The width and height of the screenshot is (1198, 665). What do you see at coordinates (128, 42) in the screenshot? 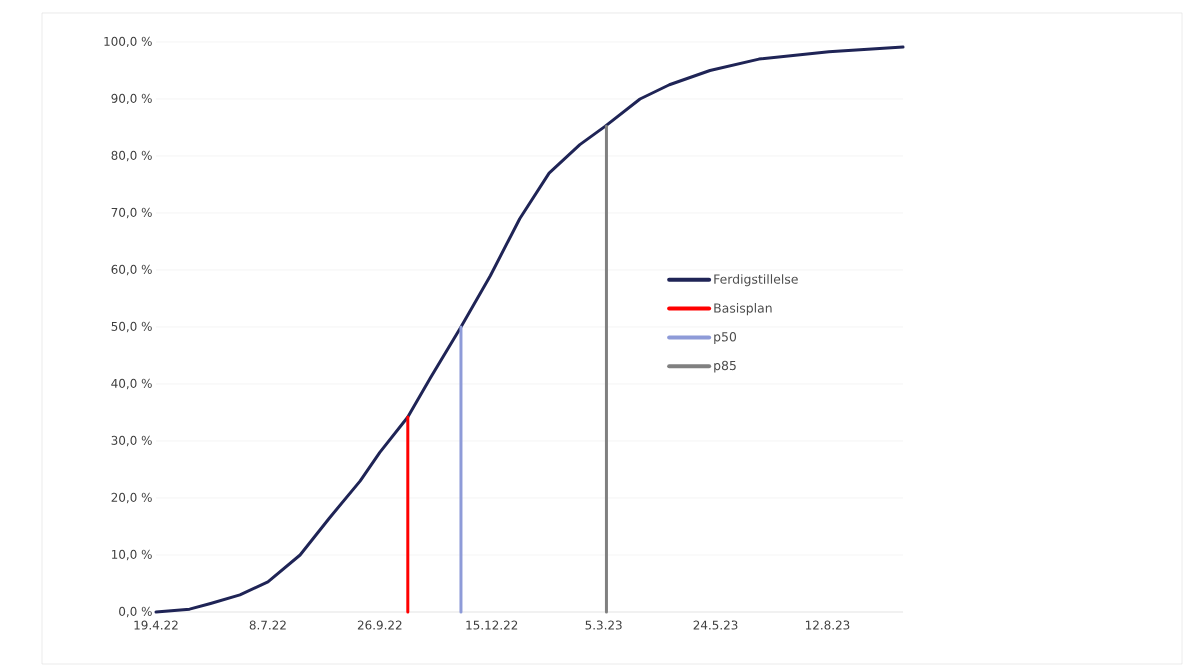
I see `y-tick-label: 100,0 %` at bounding box center [128, 42].